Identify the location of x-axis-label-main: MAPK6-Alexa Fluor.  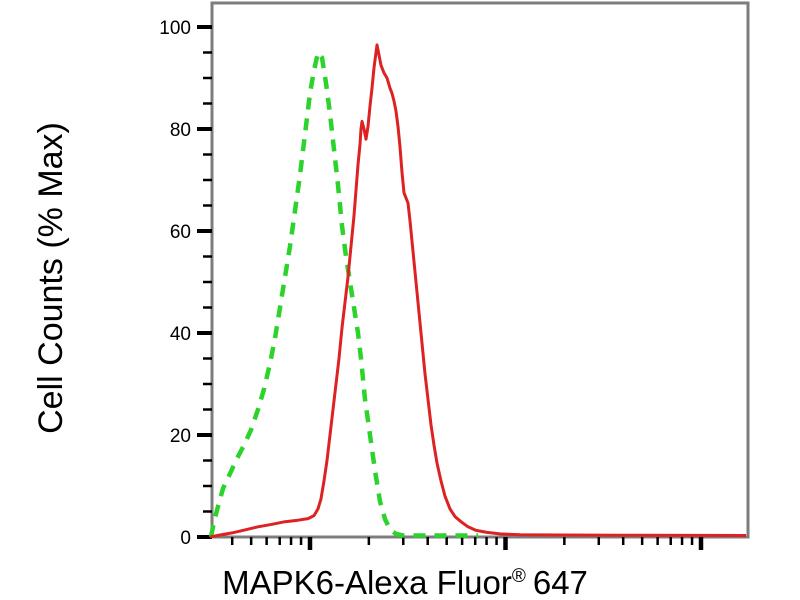
(367, 582).